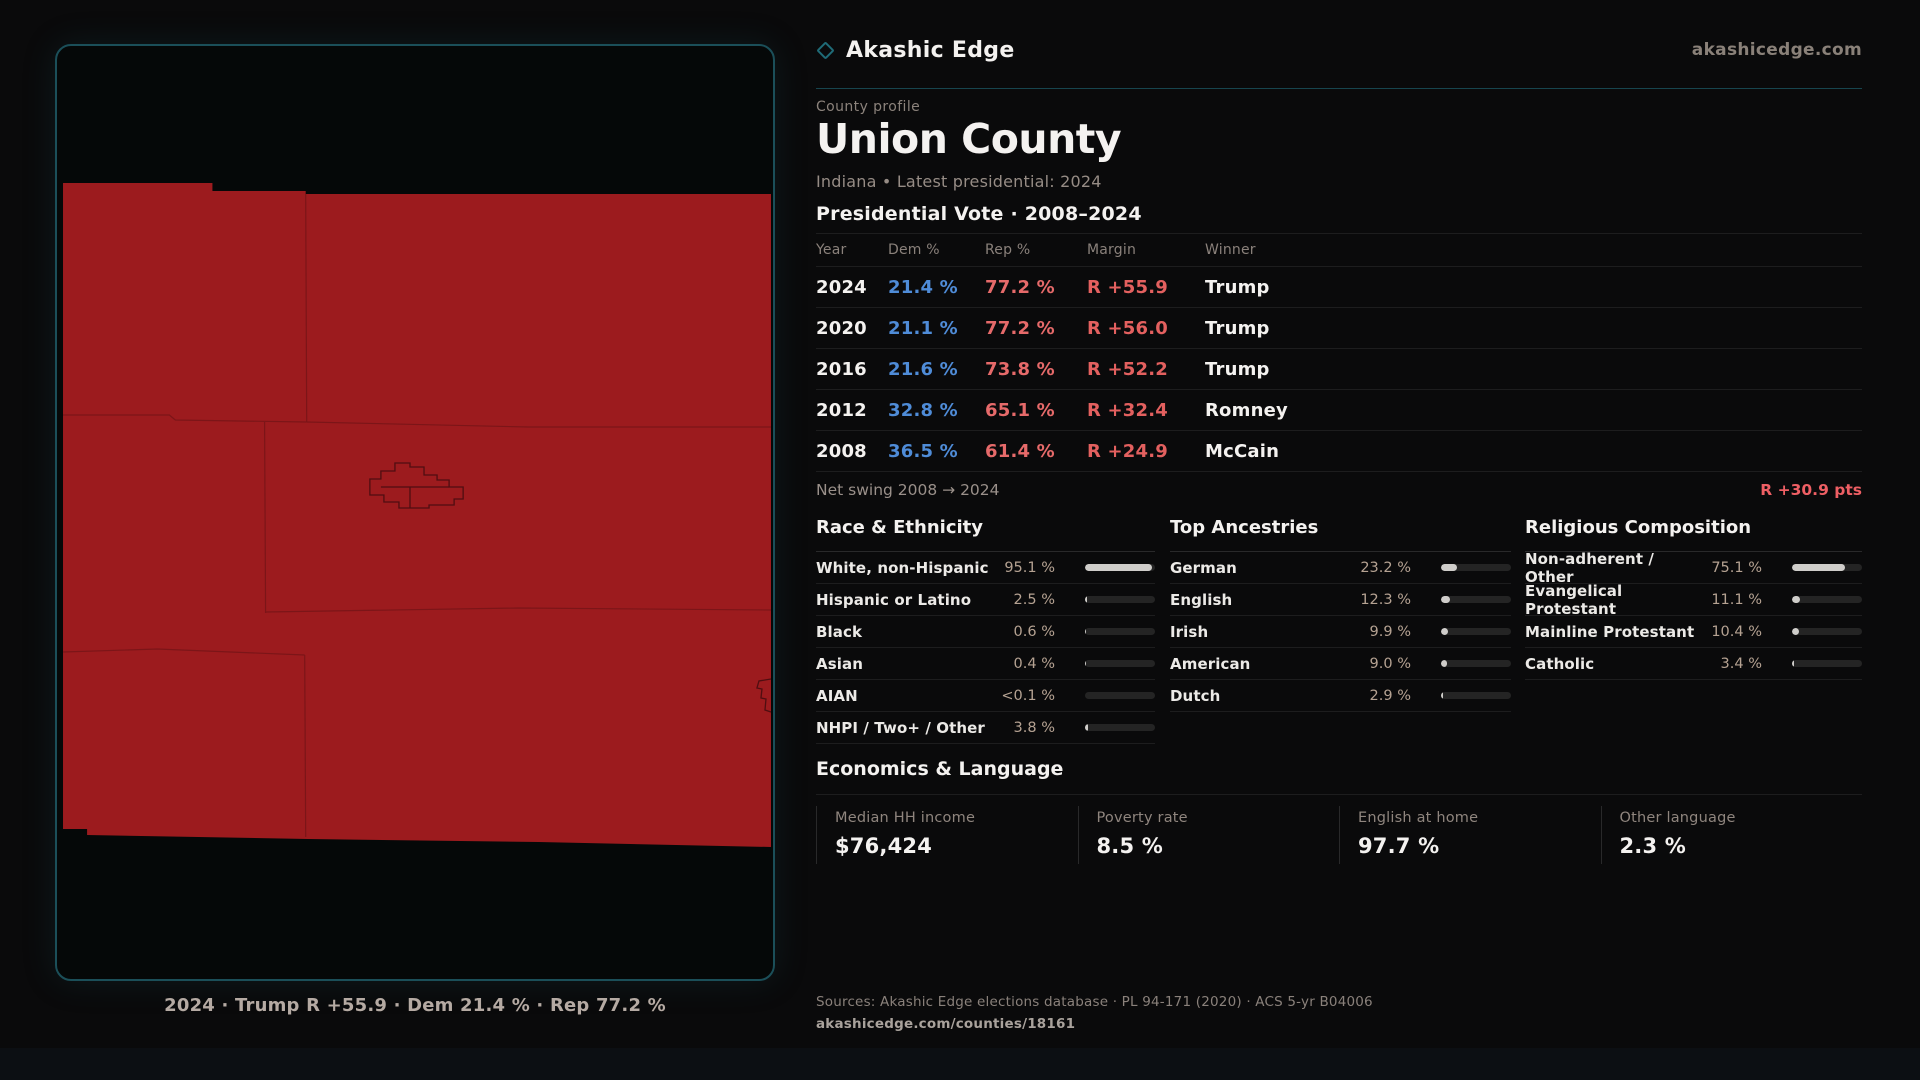 This screenshot has height=1080, width=1920. I want to click on stat-value: 97.7 %, so click(1399, 846).